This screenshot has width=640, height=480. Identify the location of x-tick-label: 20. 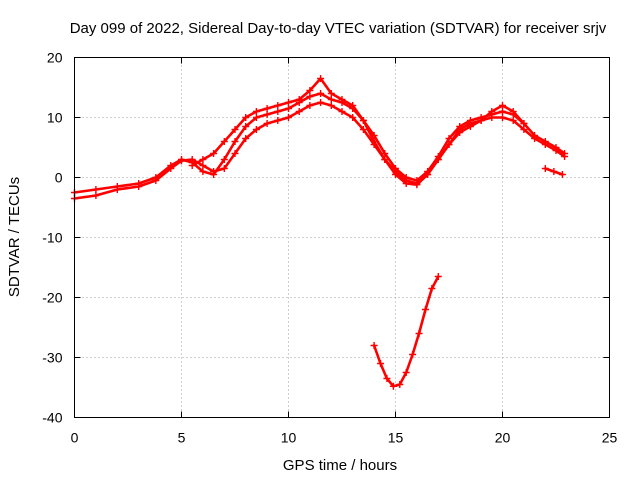
(503, 438).